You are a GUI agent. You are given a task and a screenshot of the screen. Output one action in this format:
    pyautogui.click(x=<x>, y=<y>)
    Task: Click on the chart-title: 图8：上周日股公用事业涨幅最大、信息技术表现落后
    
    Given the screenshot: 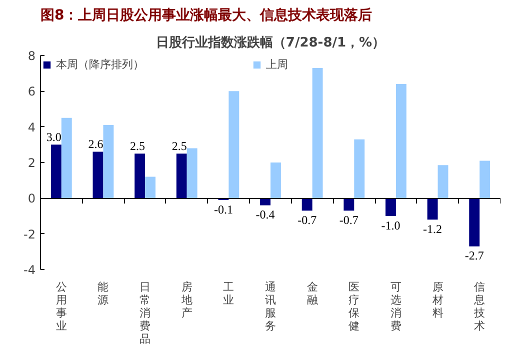 What is the action you would take?
    pyautogui.click(x=206, y=15)
    